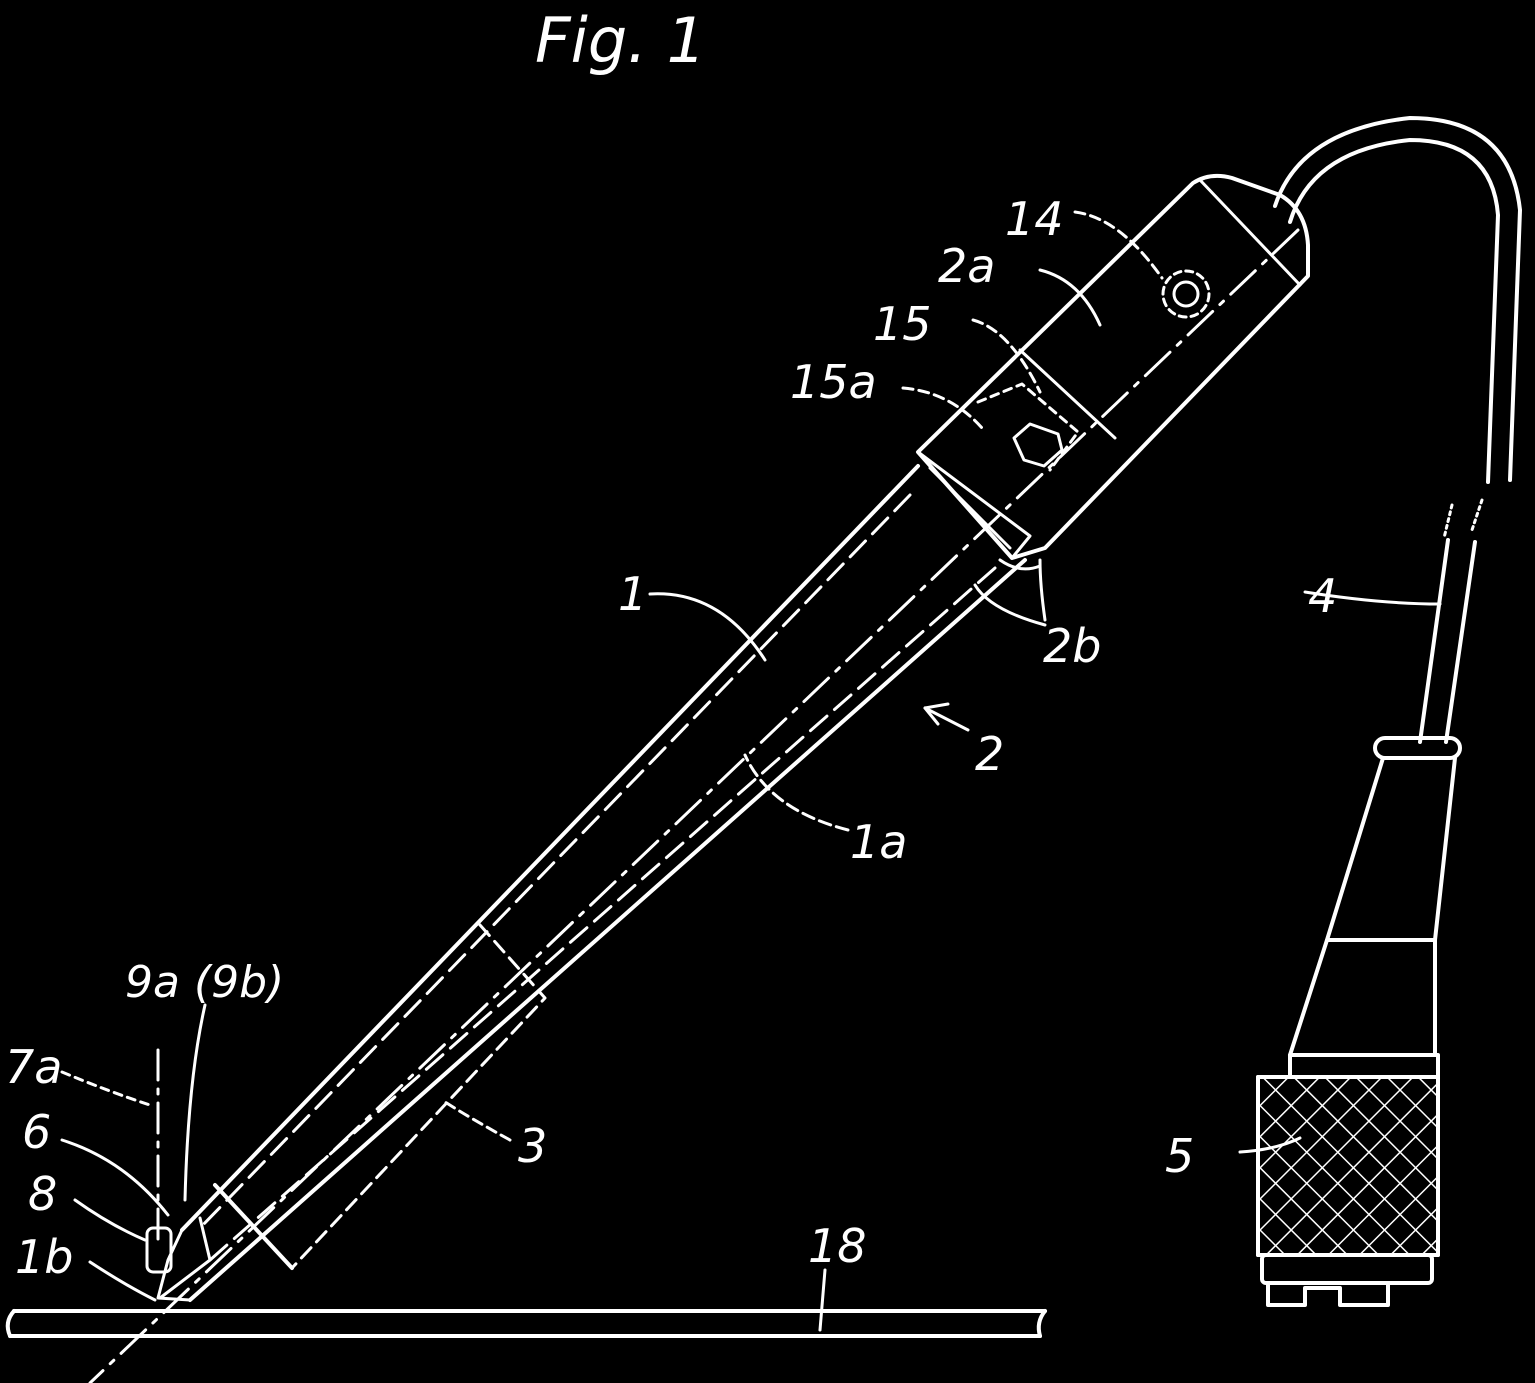  What do you see at coordinates (44, 1257) in the screenshot?
I see `label-1b: 1b` at bounding box center [44, 1257].